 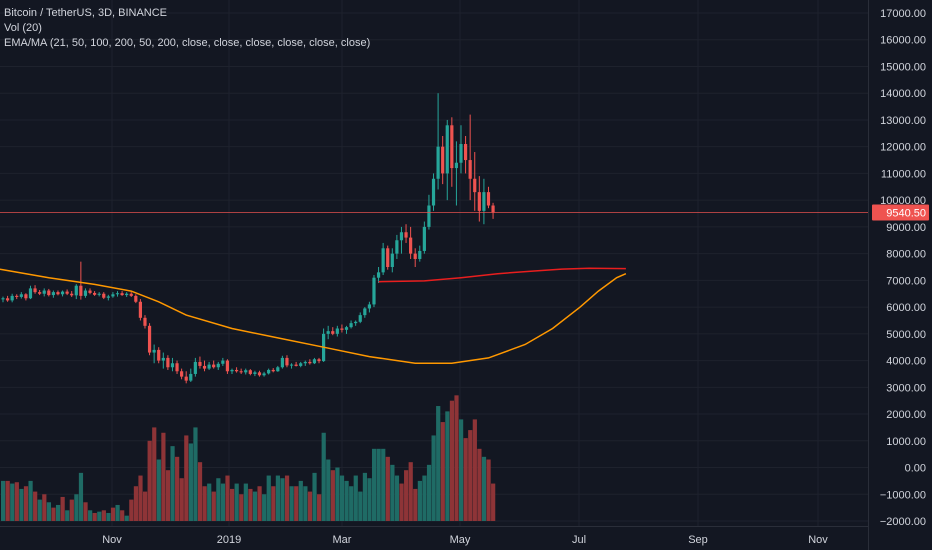 I want to click on time-tick-label: Sep, so click(x=698, y=540).